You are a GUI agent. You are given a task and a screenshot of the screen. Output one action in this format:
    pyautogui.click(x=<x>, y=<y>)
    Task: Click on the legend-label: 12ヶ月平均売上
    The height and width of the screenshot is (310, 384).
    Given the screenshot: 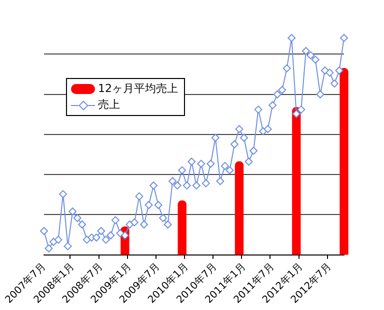 What is the action you would take?
    pyautogui.click(x=138, y=89)
    